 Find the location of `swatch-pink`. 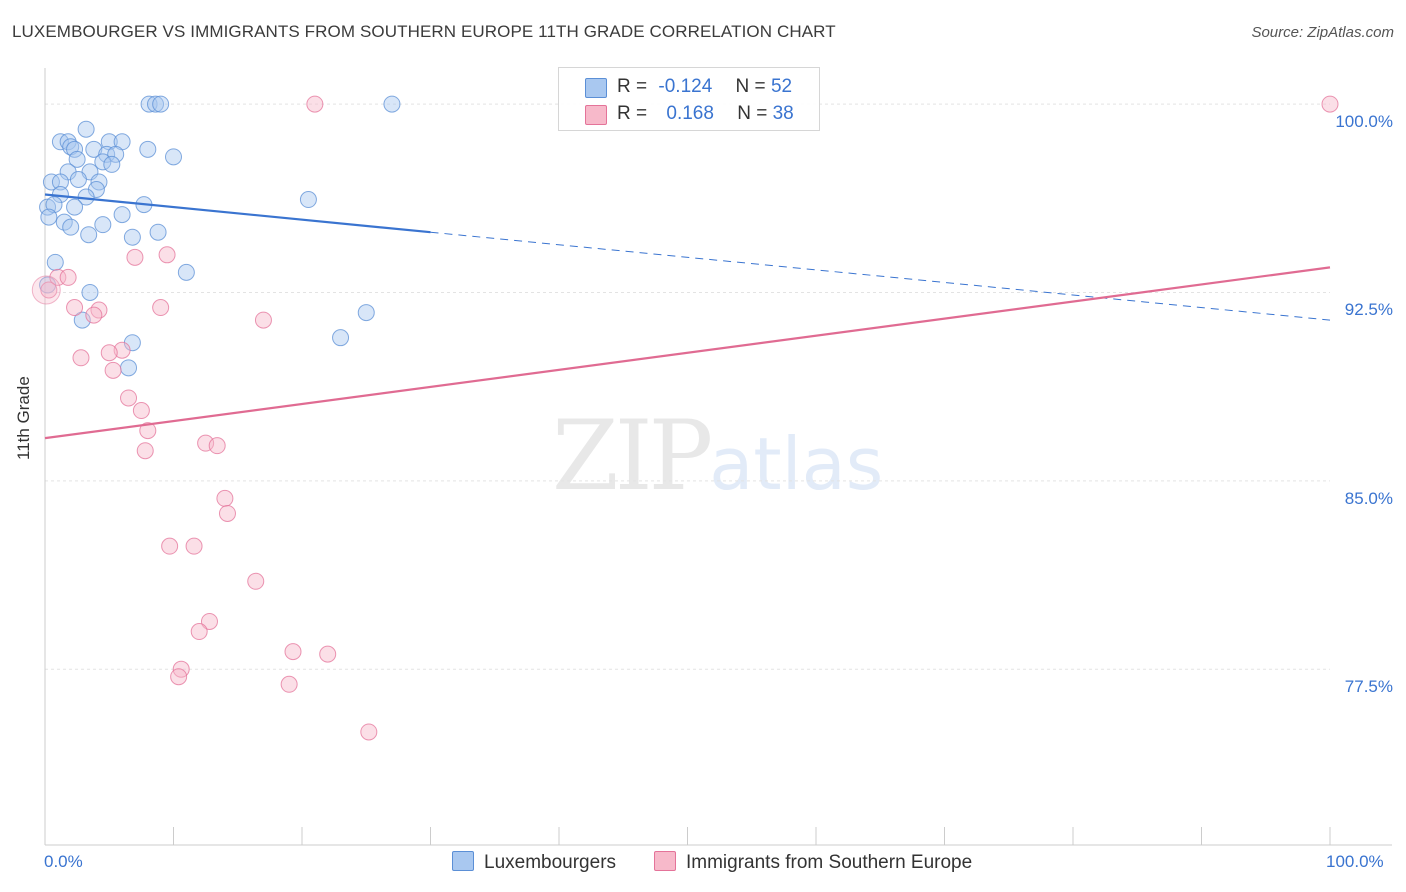

swatch-pink is located at coordinates (596, 115).